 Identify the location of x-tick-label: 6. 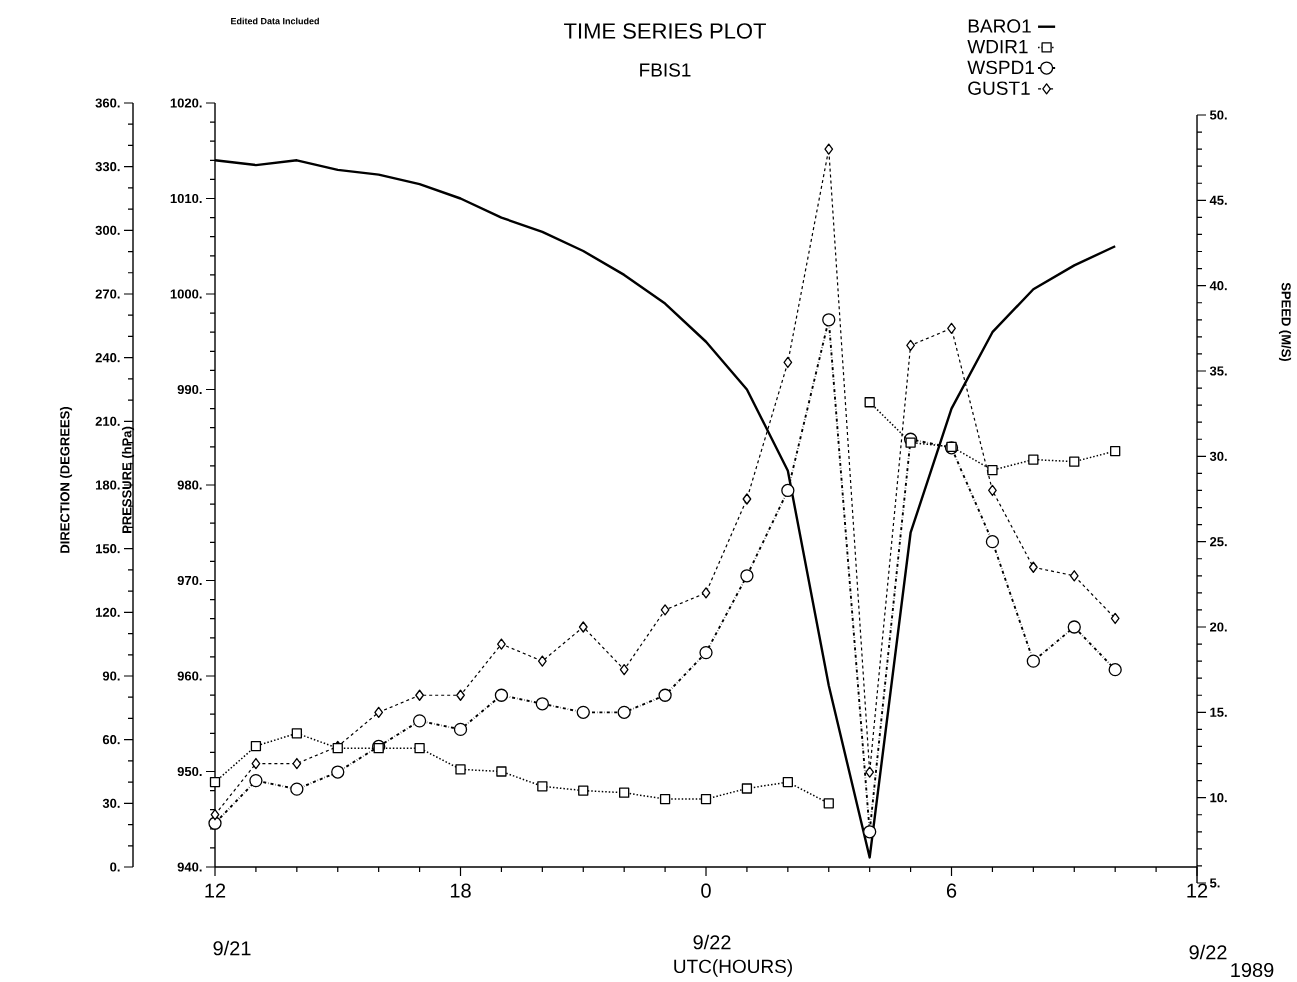
(951, 890).